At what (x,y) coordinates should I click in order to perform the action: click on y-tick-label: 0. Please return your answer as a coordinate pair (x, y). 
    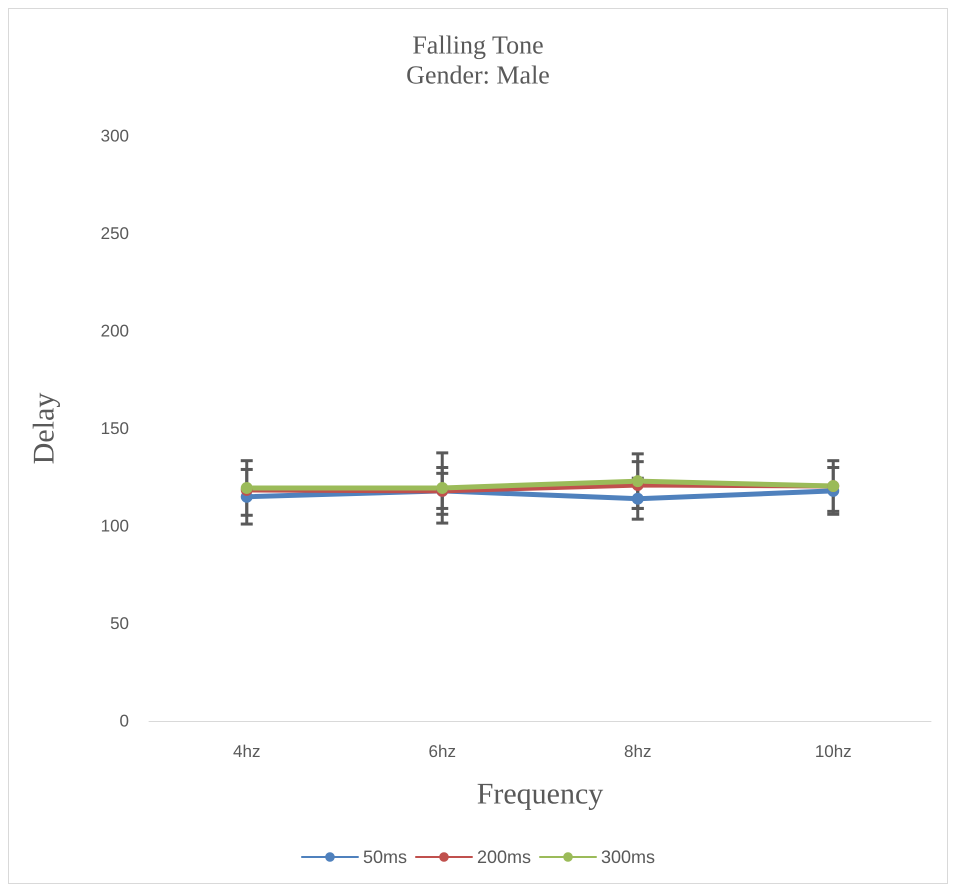
    Looking at the image, I should click on (124, 721).